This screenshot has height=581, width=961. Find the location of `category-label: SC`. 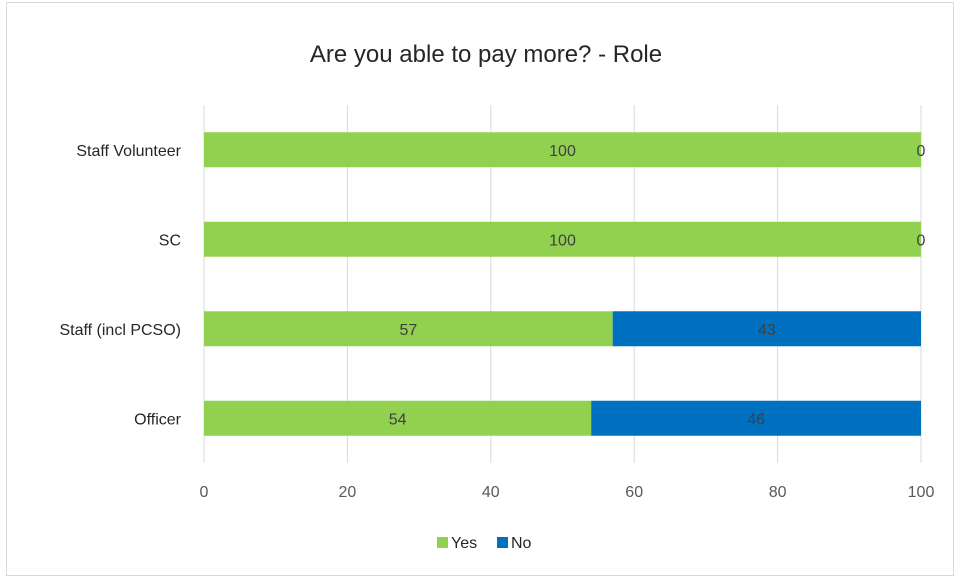

category-label: SC is located at coordinates (170, 240).